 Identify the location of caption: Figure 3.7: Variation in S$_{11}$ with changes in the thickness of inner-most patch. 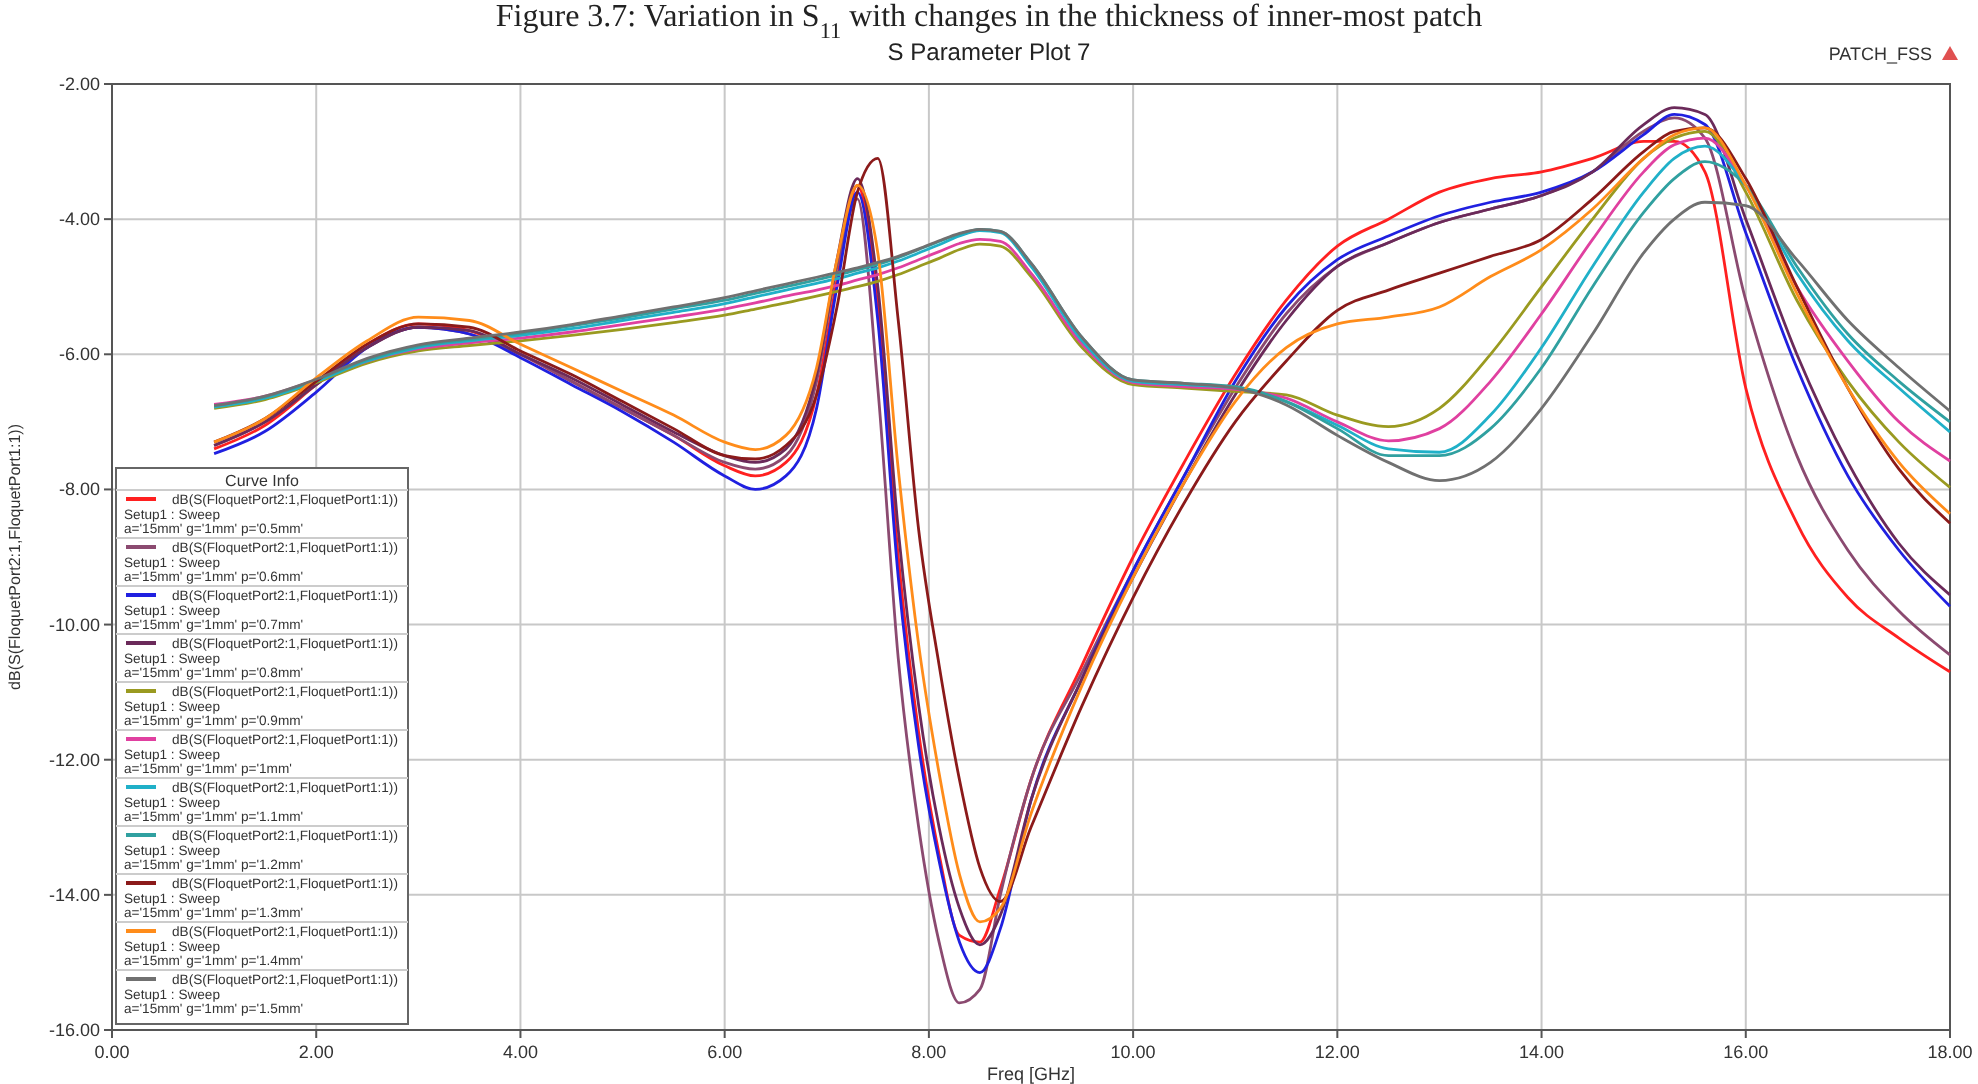
(989, 22).